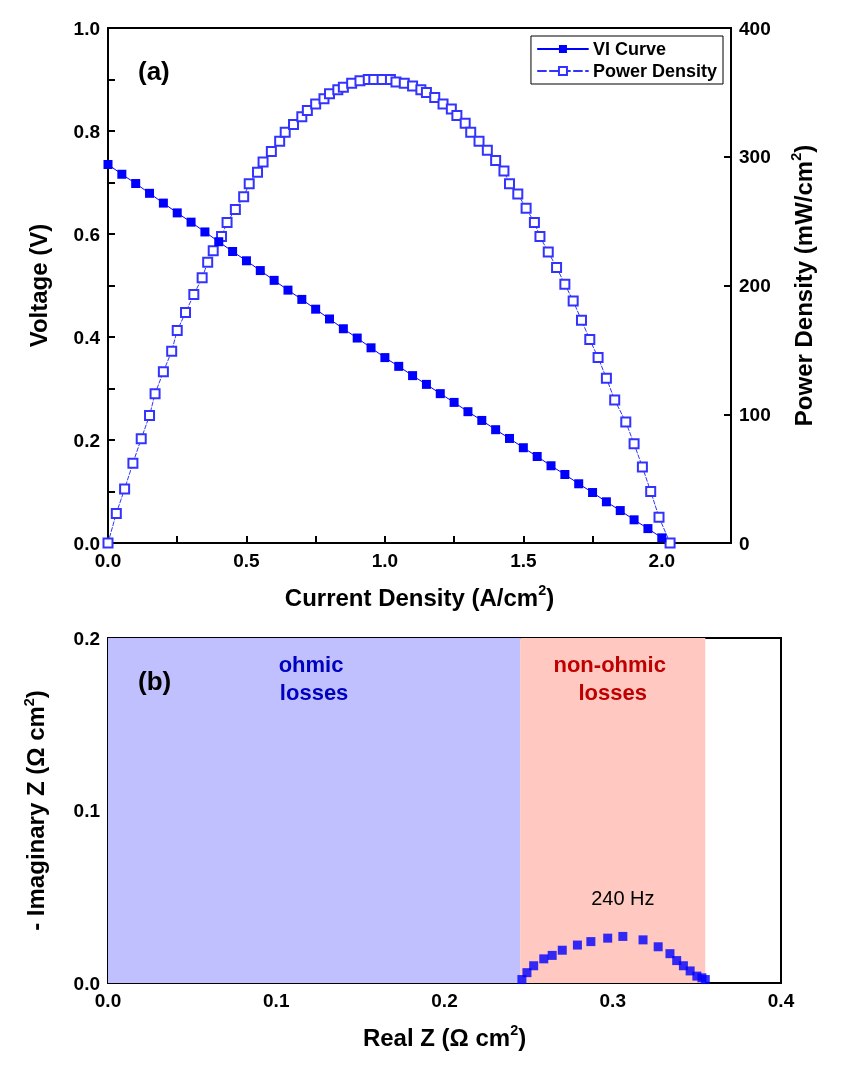 Image resolution: width=849 pixels, height=1070 pixels. I want to click on y-axis-title: Voltage (V), so click(38, 285).